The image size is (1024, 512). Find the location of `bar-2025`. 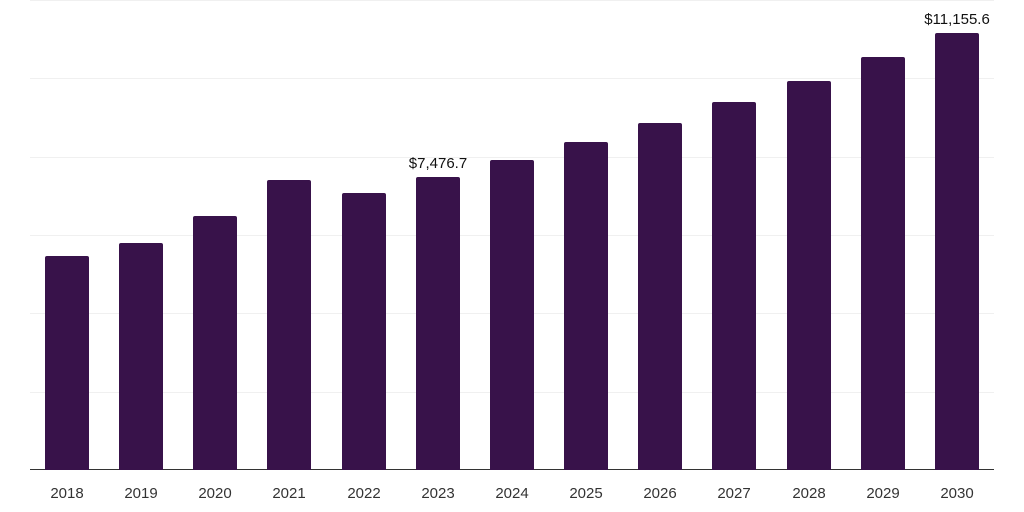

bar-2025 is located at coordinates (586, 306).